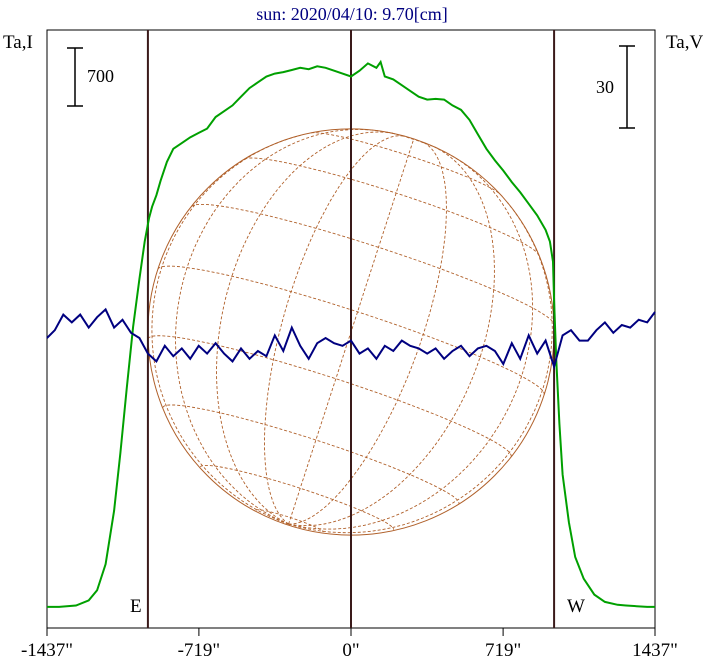 Image resolution: width=708 pixels, height=662 pixels. What do you see at coordinates (199, 650) in the screenshot?
I see `x-tick-label: -719"` at bounding box center [199, 650].